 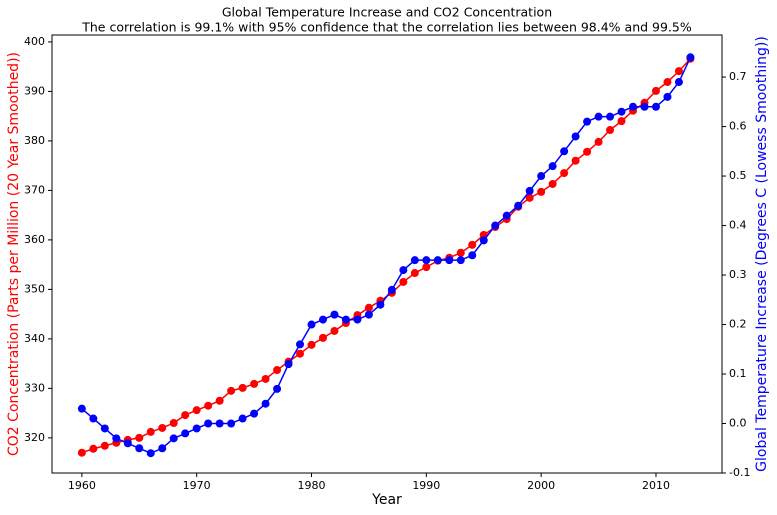 What do you see at coordinates (34, 338) in the screenshot?
I see `y-tick-label: 340` at bounding box center [34, 338].